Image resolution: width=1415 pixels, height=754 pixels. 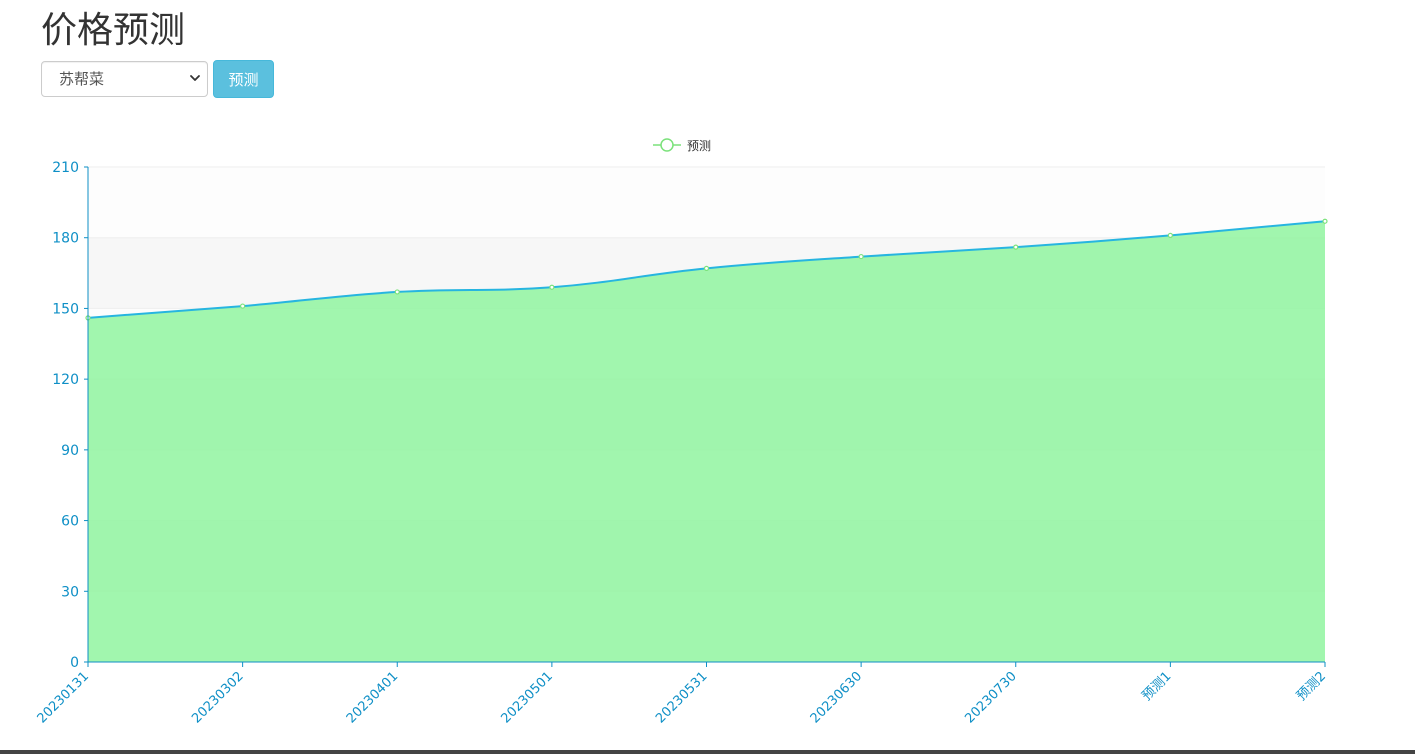 What do you see at coordinates (70, 592) in the screenshot?
I see `y-tick-label: 30` at bounding box center [70, 592].